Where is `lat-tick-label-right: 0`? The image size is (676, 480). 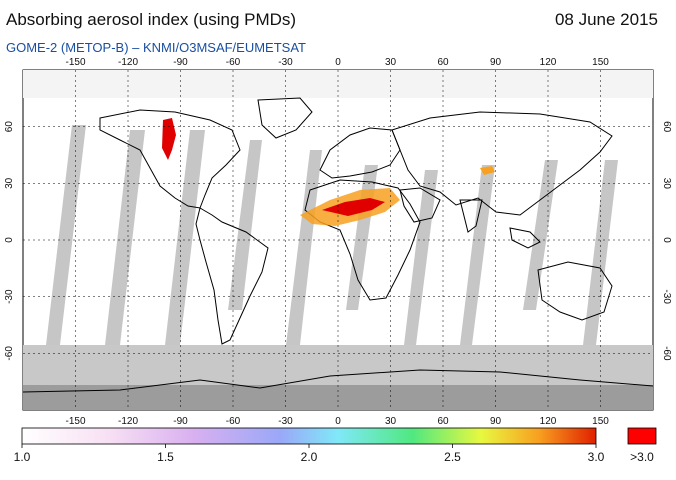
lat-tick-label-right: 0 is located at coordinates (666, 240).